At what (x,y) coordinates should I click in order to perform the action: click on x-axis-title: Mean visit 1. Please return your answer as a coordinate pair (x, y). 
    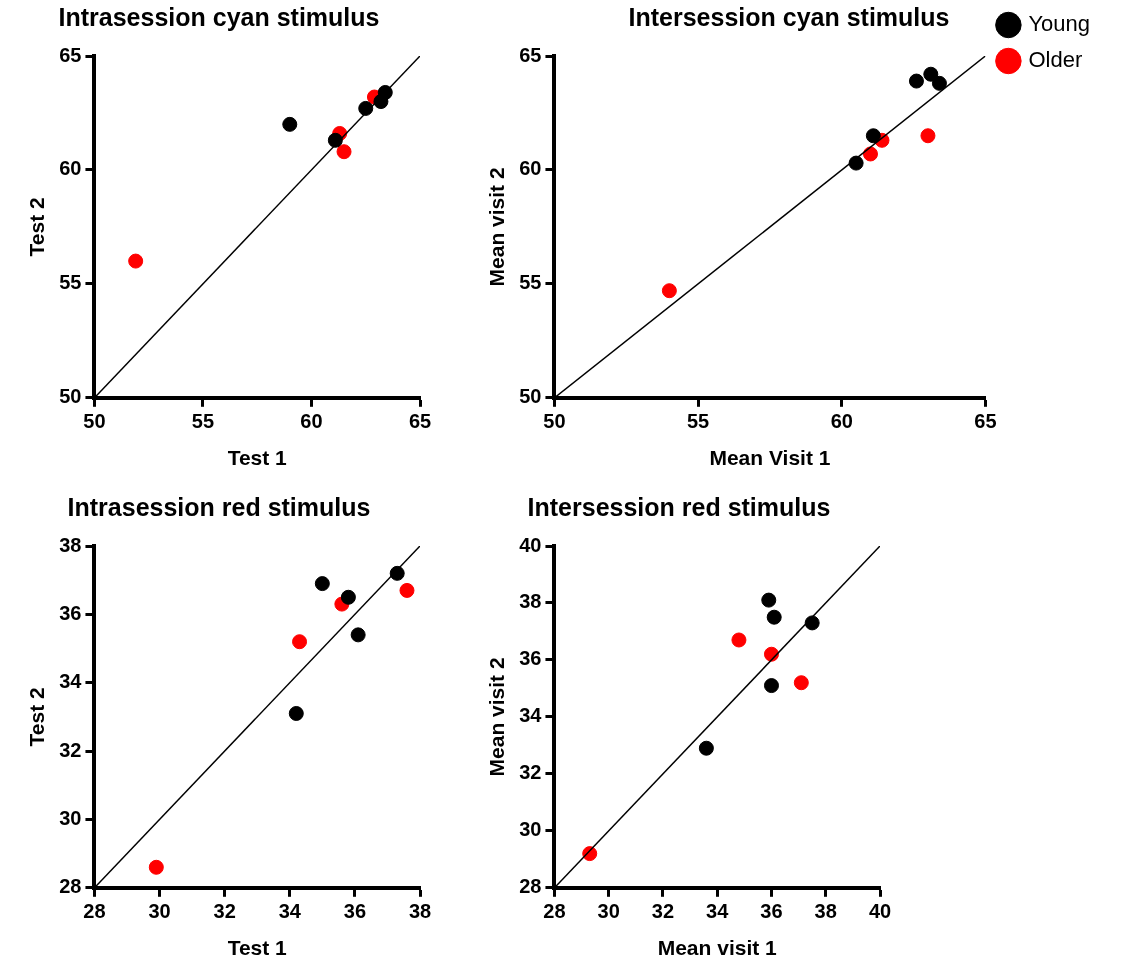
    Looking at the image, I should click on (717, 948).